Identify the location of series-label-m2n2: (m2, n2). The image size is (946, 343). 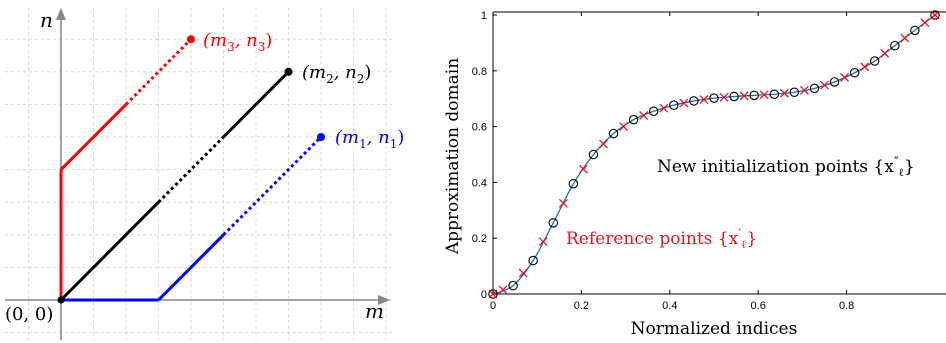
(336, 74).